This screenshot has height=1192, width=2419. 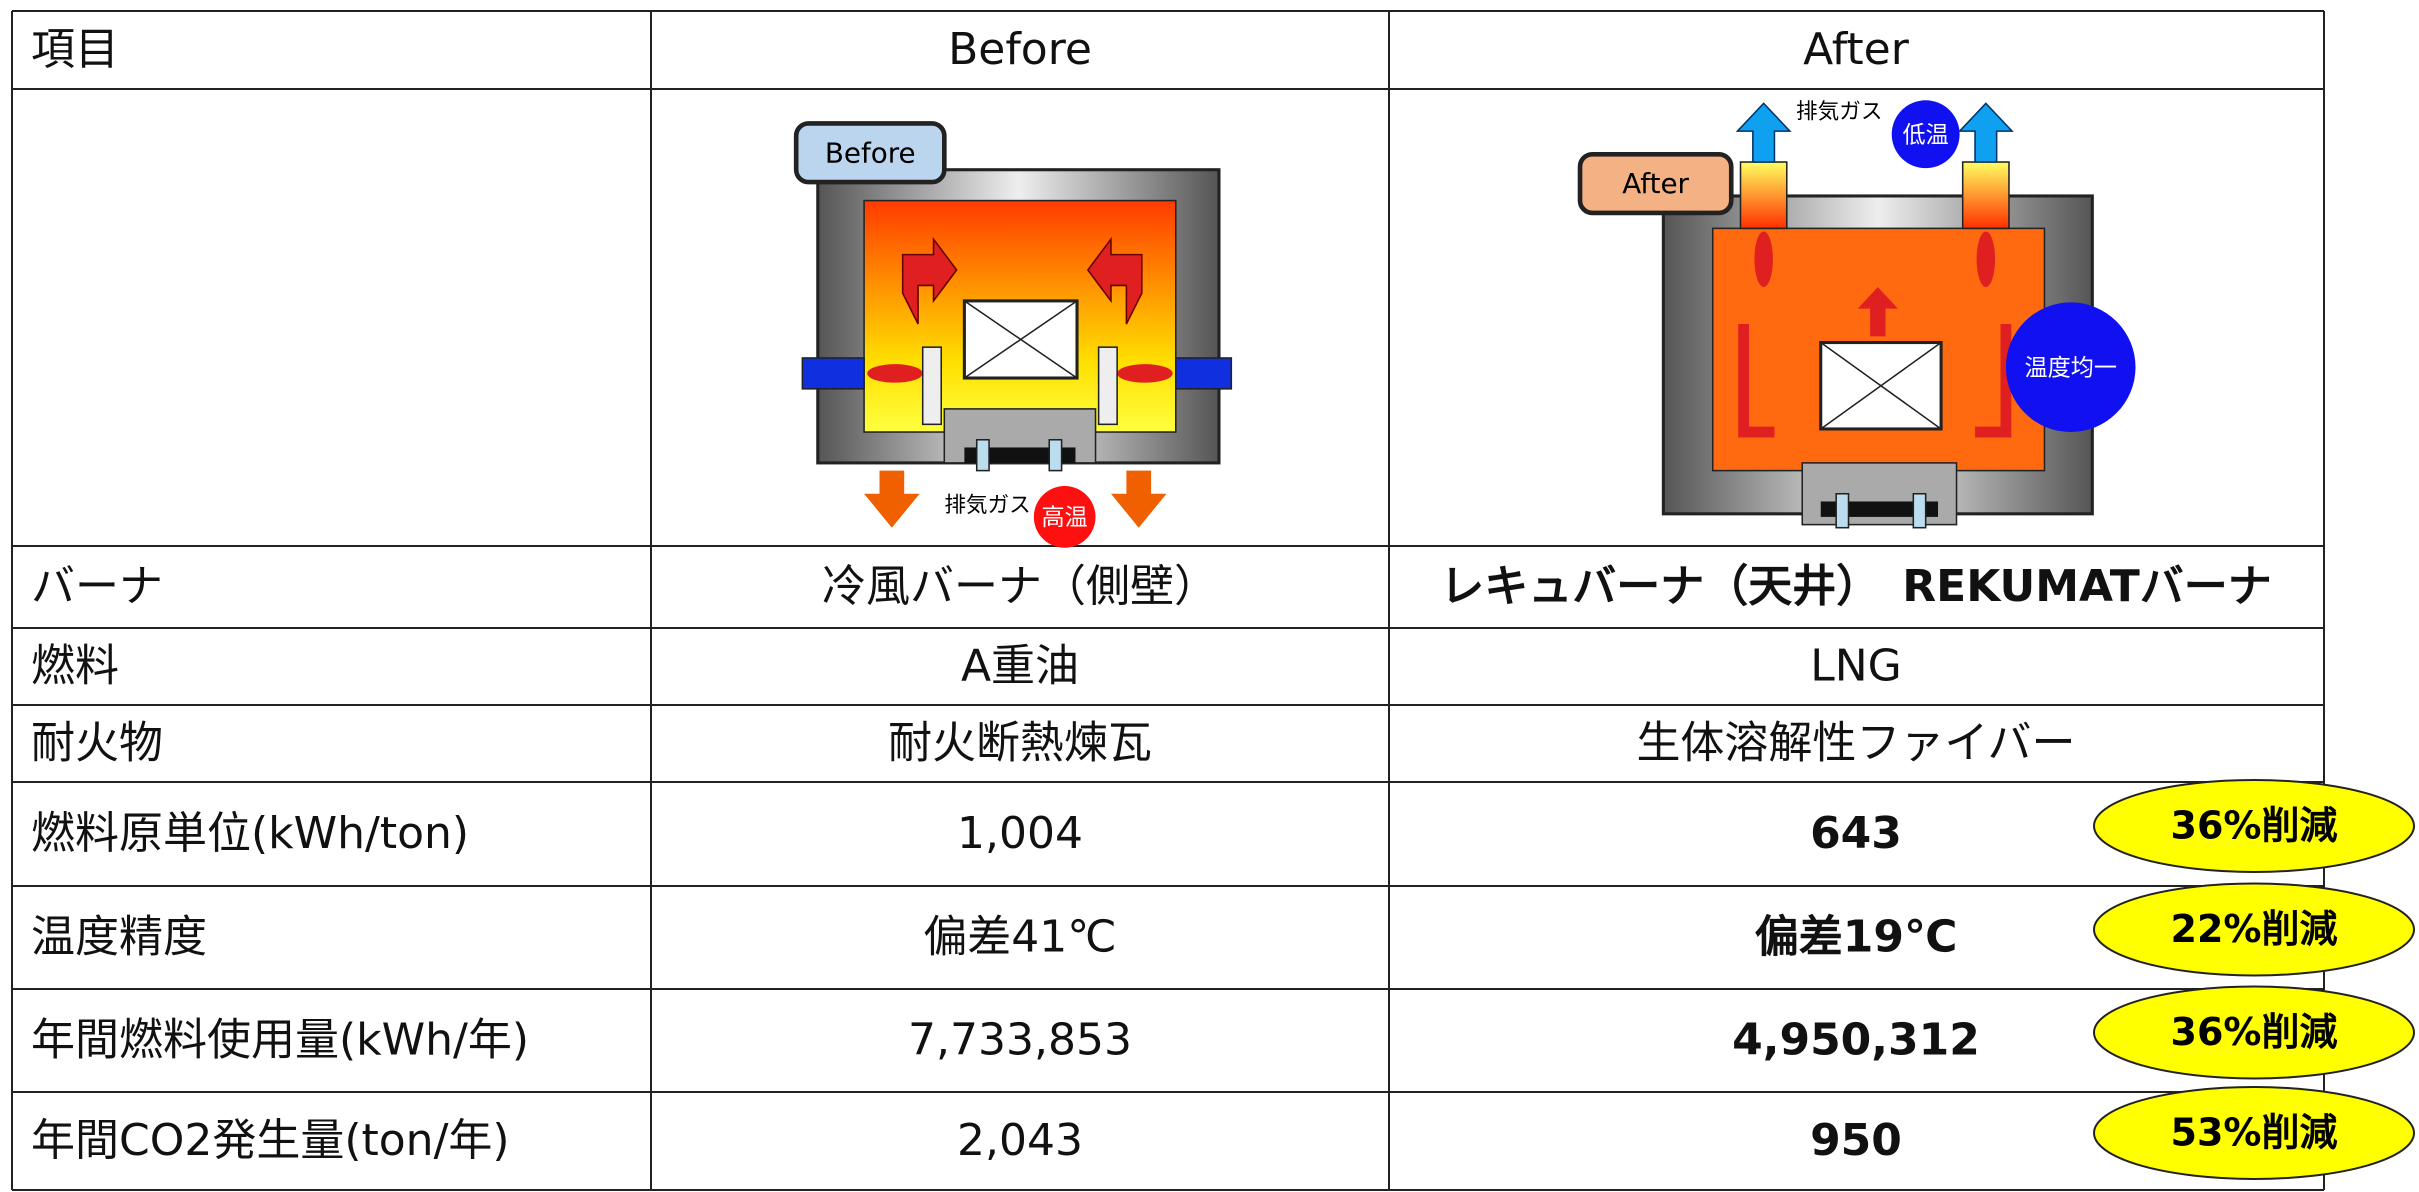 What do you see at coordinates (1020, 833) in the screenshot?
I see `table-cell: 1,004` at bounding box center [1020, 833].